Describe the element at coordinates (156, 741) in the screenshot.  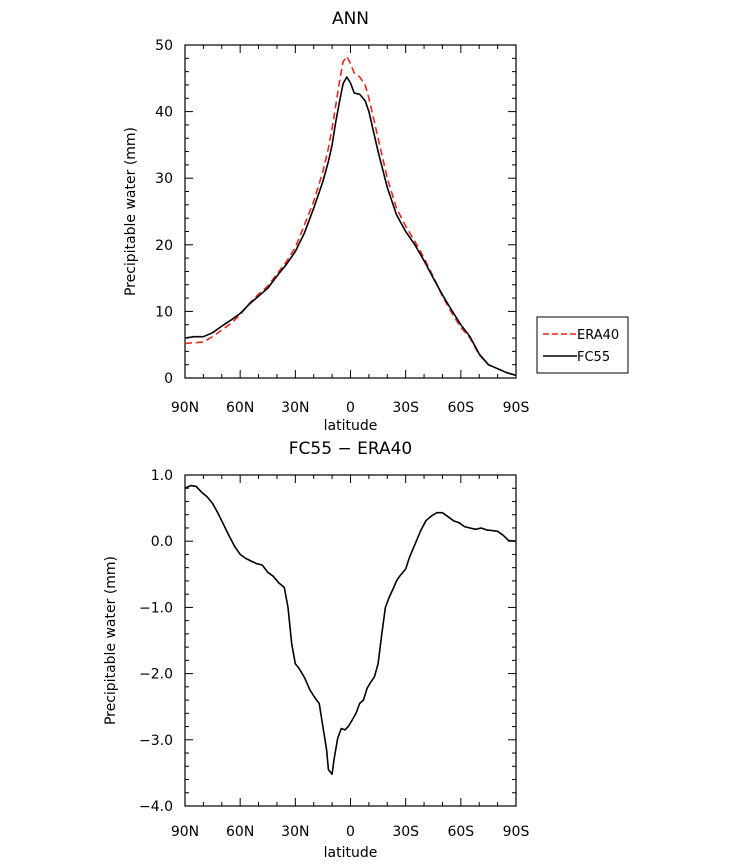
I see `y-tick-label: −3.0` at that location.